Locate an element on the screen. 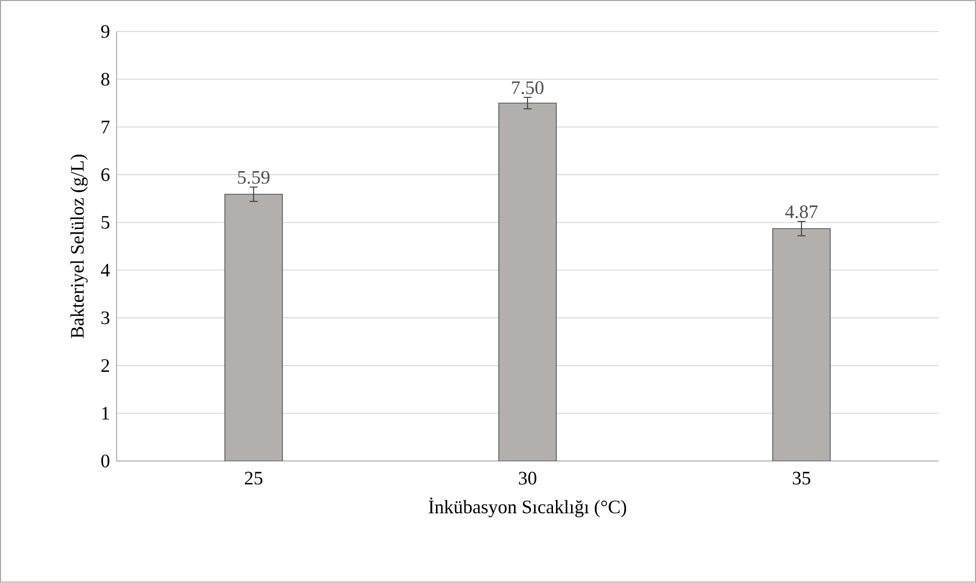 This screenshot has width=976, height=583. data-label: 5.59 is located at coordinates (254, 177).